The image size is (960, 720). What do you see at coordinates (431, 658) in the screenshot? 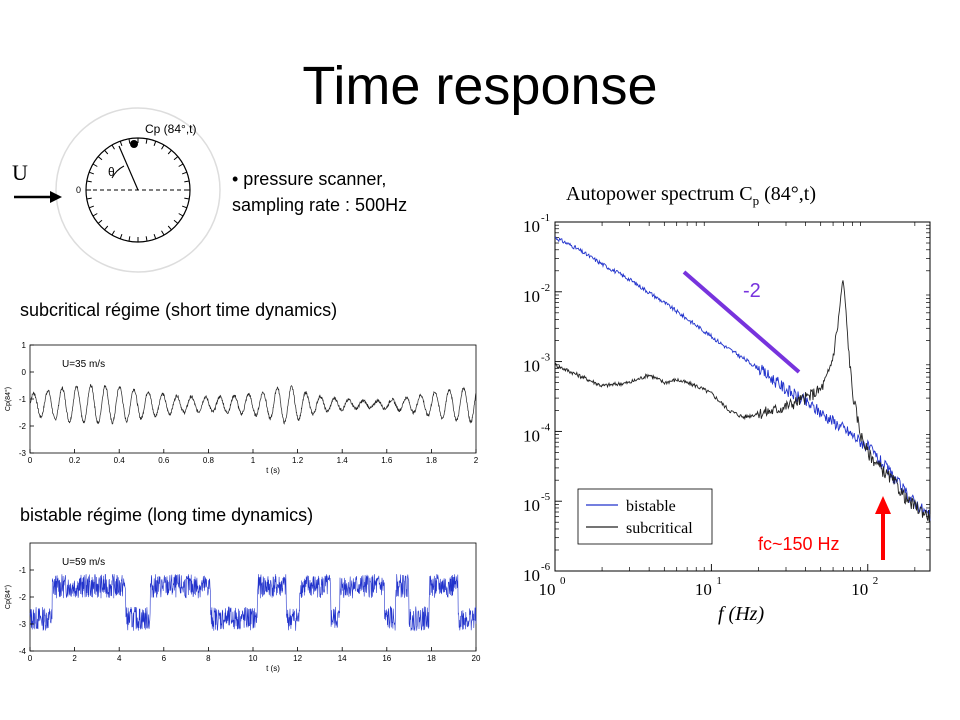
I see `bistable-x-tick-label: 18` at bounding box center [431, 658].